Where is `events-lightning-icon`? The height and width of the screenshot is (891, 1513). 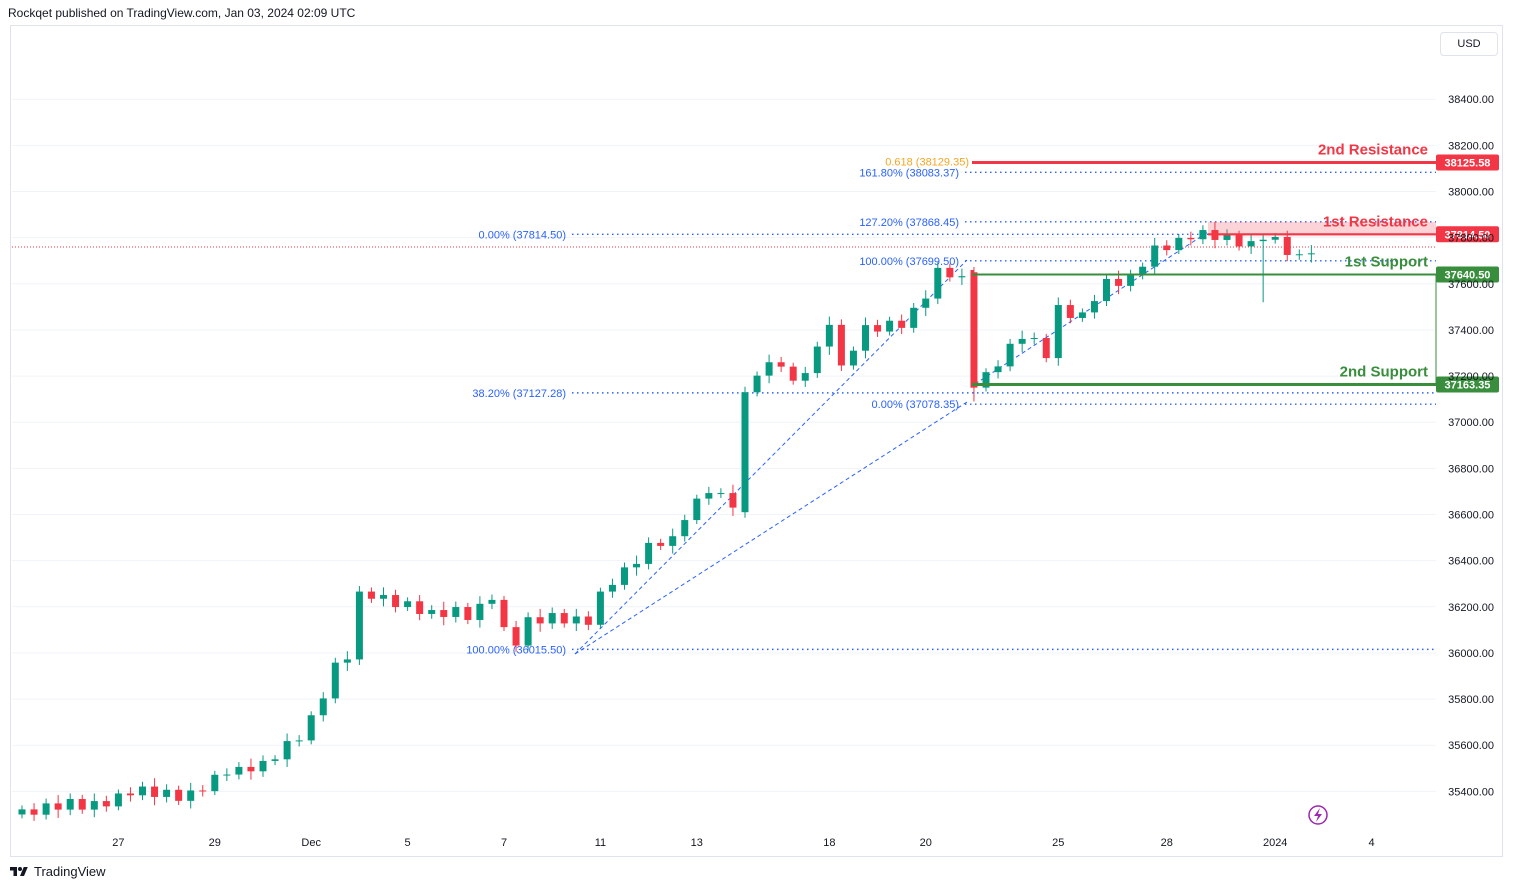 events-lightning-icon is located at coordinates (1318, 815).